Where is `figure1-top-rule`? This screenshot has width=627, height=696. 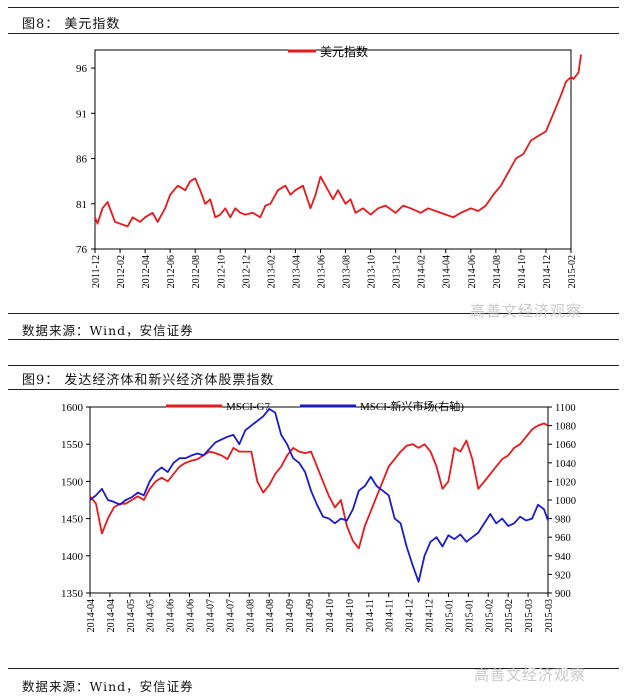
figure1-top-rule is located at coordinates (313, 7).